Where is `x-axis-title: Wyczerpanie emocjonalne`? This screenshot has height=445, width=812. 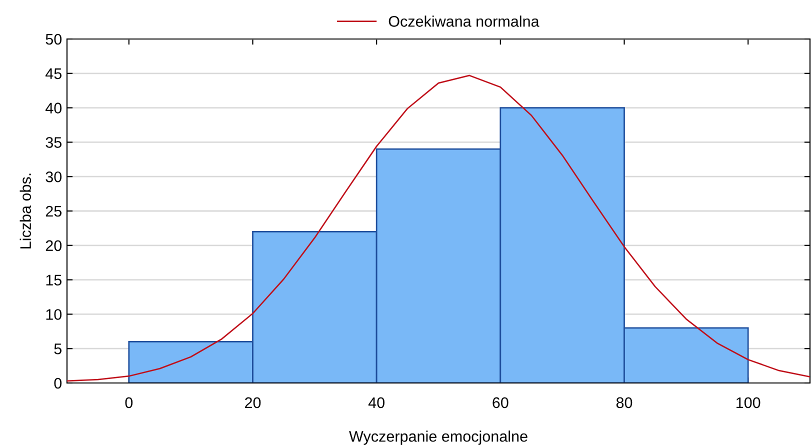
x-axis-title: Wyczerpanie emocjonalne is located at coordinates (438, 437).